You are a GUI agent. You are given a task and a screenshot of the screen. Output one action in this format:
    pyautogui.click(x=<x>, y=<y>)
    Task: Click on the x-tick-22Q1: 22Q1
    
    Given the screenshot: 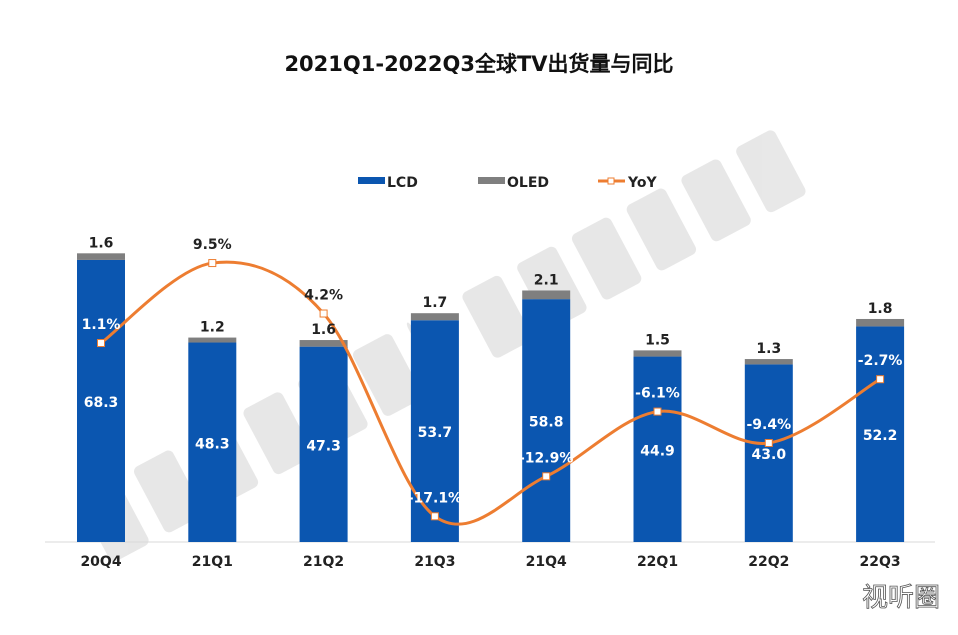 What is the action you would take?
    pyautogui.click(x=657, y=562)
    